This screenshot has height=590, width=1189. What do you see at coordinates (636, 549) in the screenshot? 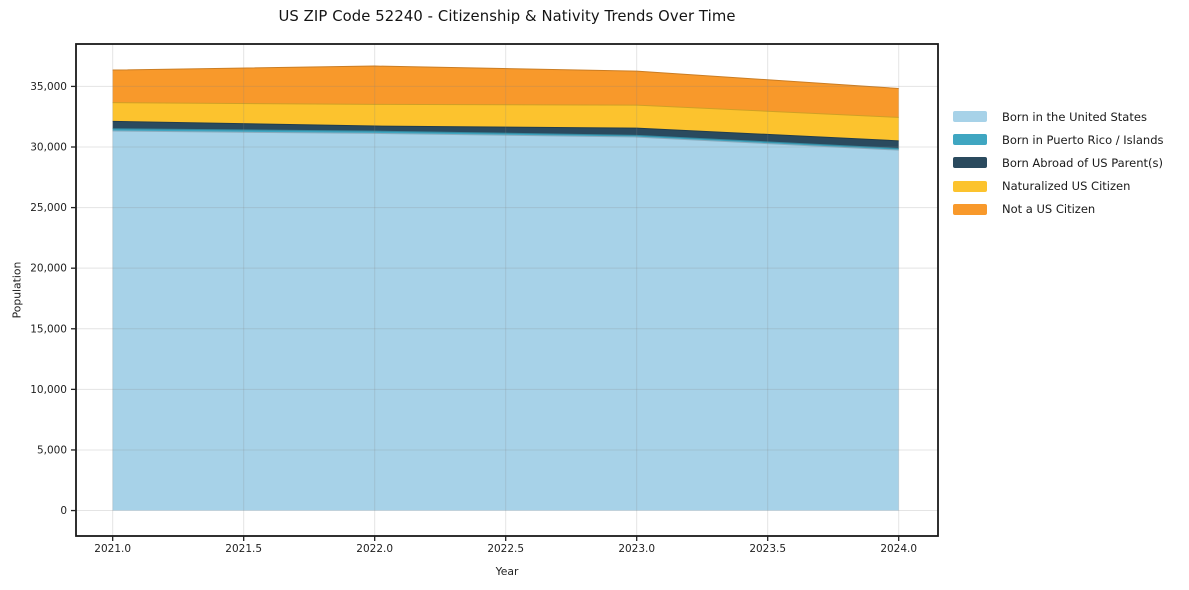
I see `x-tick-label: 2023.0` at bounding box center [636, 549].